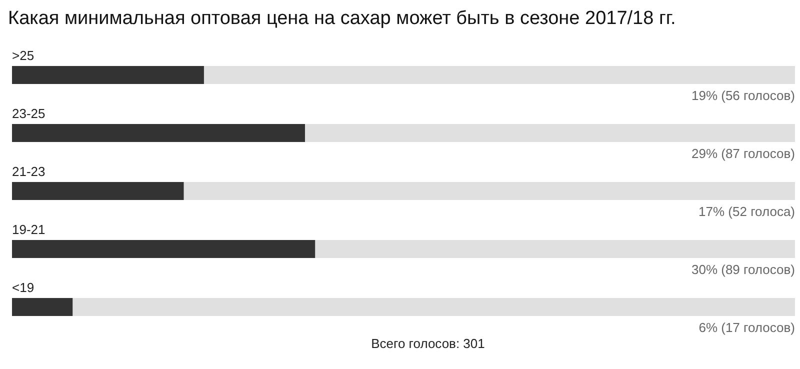  I want to click on y-tick-label: 19-21, so click(29, 229).